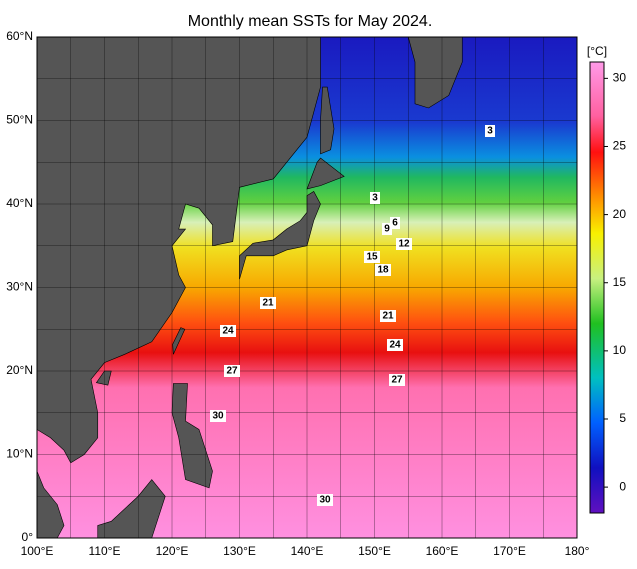 The image size is (637, 569). Describe the element at coordinates (37, 551) in the screenshot. I see `lon-label: 100°E` at that location.